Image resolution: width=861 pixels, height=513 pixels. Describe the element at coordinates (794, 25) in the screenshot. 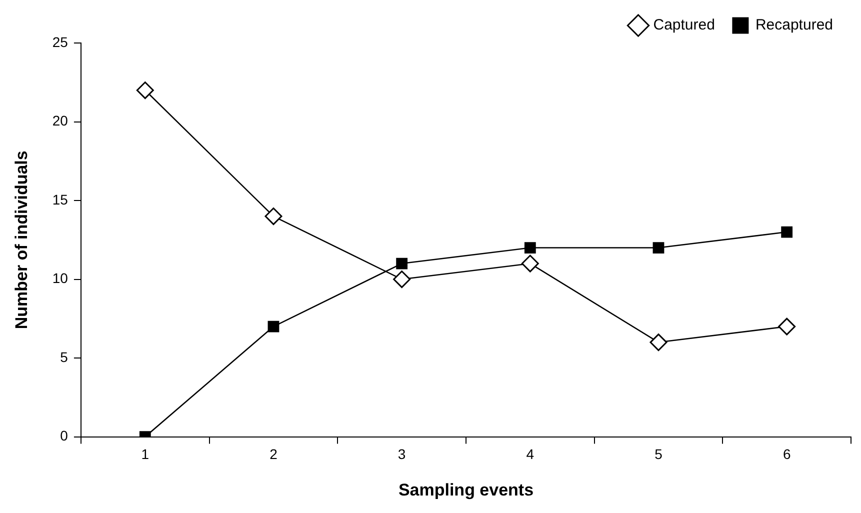

I see `legend-label: Recaptured` at that location.